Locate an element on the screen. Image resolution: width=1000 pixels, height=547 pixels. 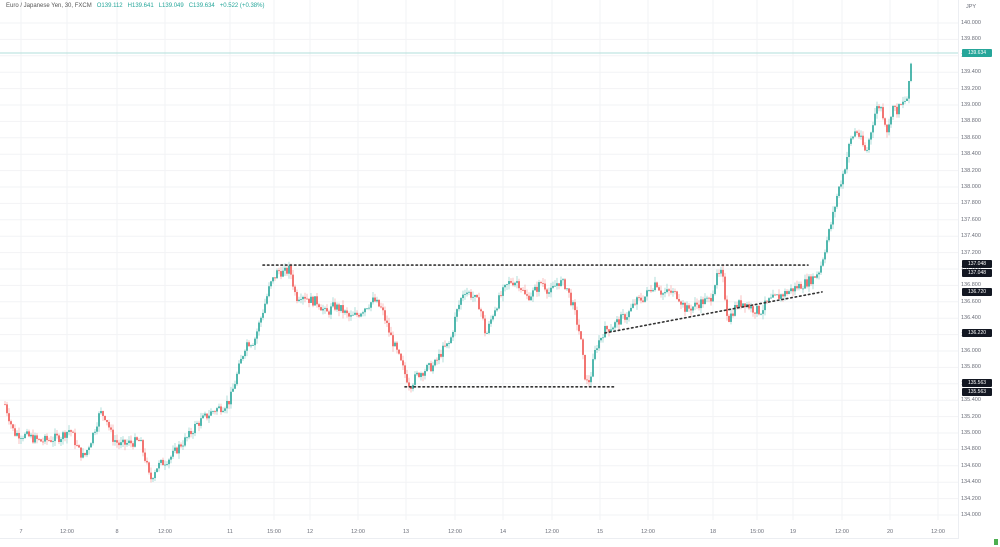
level-price-tag: 136.720 is located at coordinates (977, 291).